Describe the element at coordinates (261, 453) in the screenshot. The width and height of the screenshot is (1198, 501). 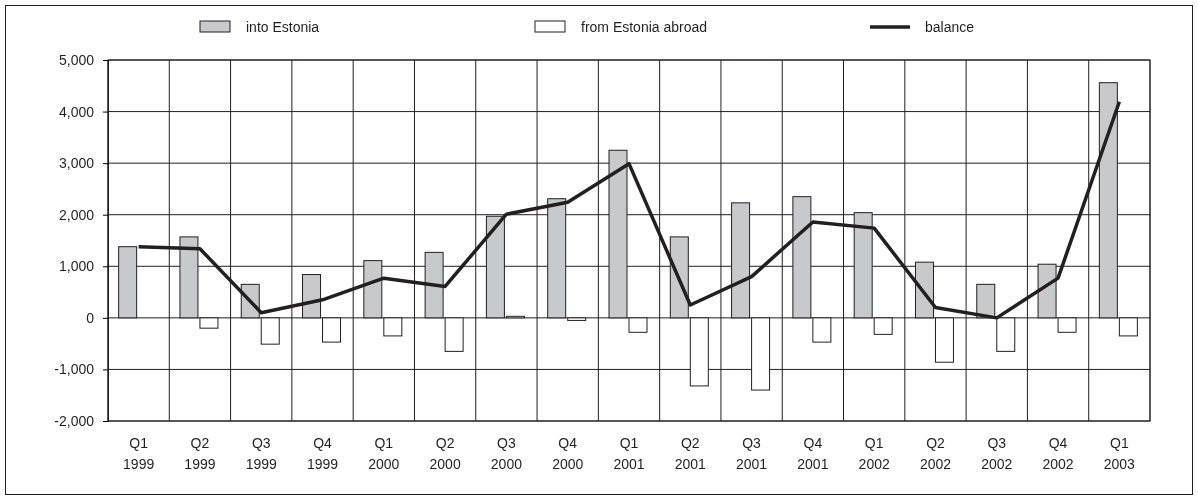
I see `x-tick-label: Q3 1999` at that location.